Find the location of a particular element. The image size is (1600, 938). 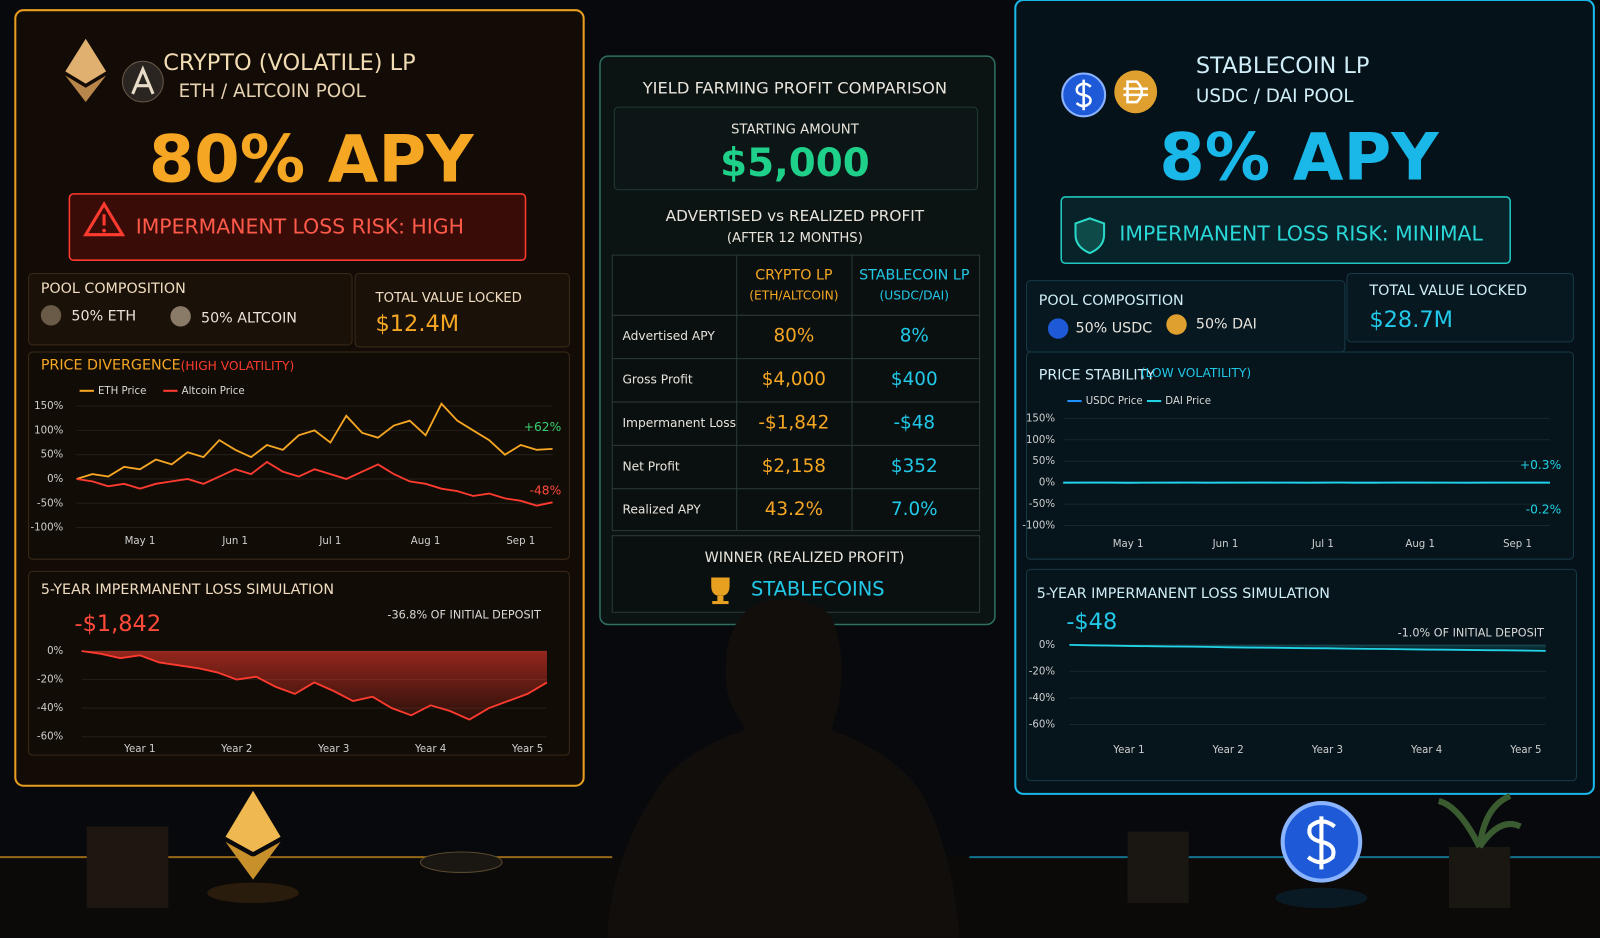

shield-icon is located at coordinates (1090, 236).